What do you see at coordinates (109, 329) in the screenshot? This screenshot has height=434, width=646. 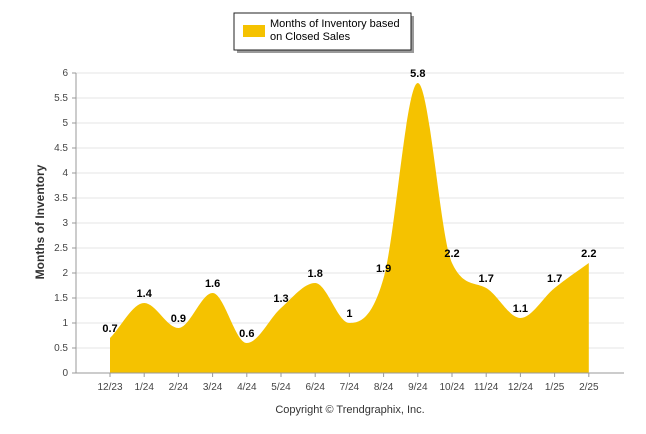 I see `data-label: 0.7` at bounding box center [109, 329].